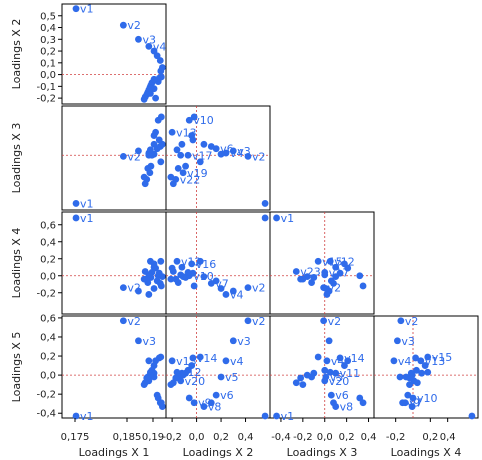 The width and height of the screenshot is (482, 460). I want to click on y-tick-label-5: -0,2, so click(46, 395).